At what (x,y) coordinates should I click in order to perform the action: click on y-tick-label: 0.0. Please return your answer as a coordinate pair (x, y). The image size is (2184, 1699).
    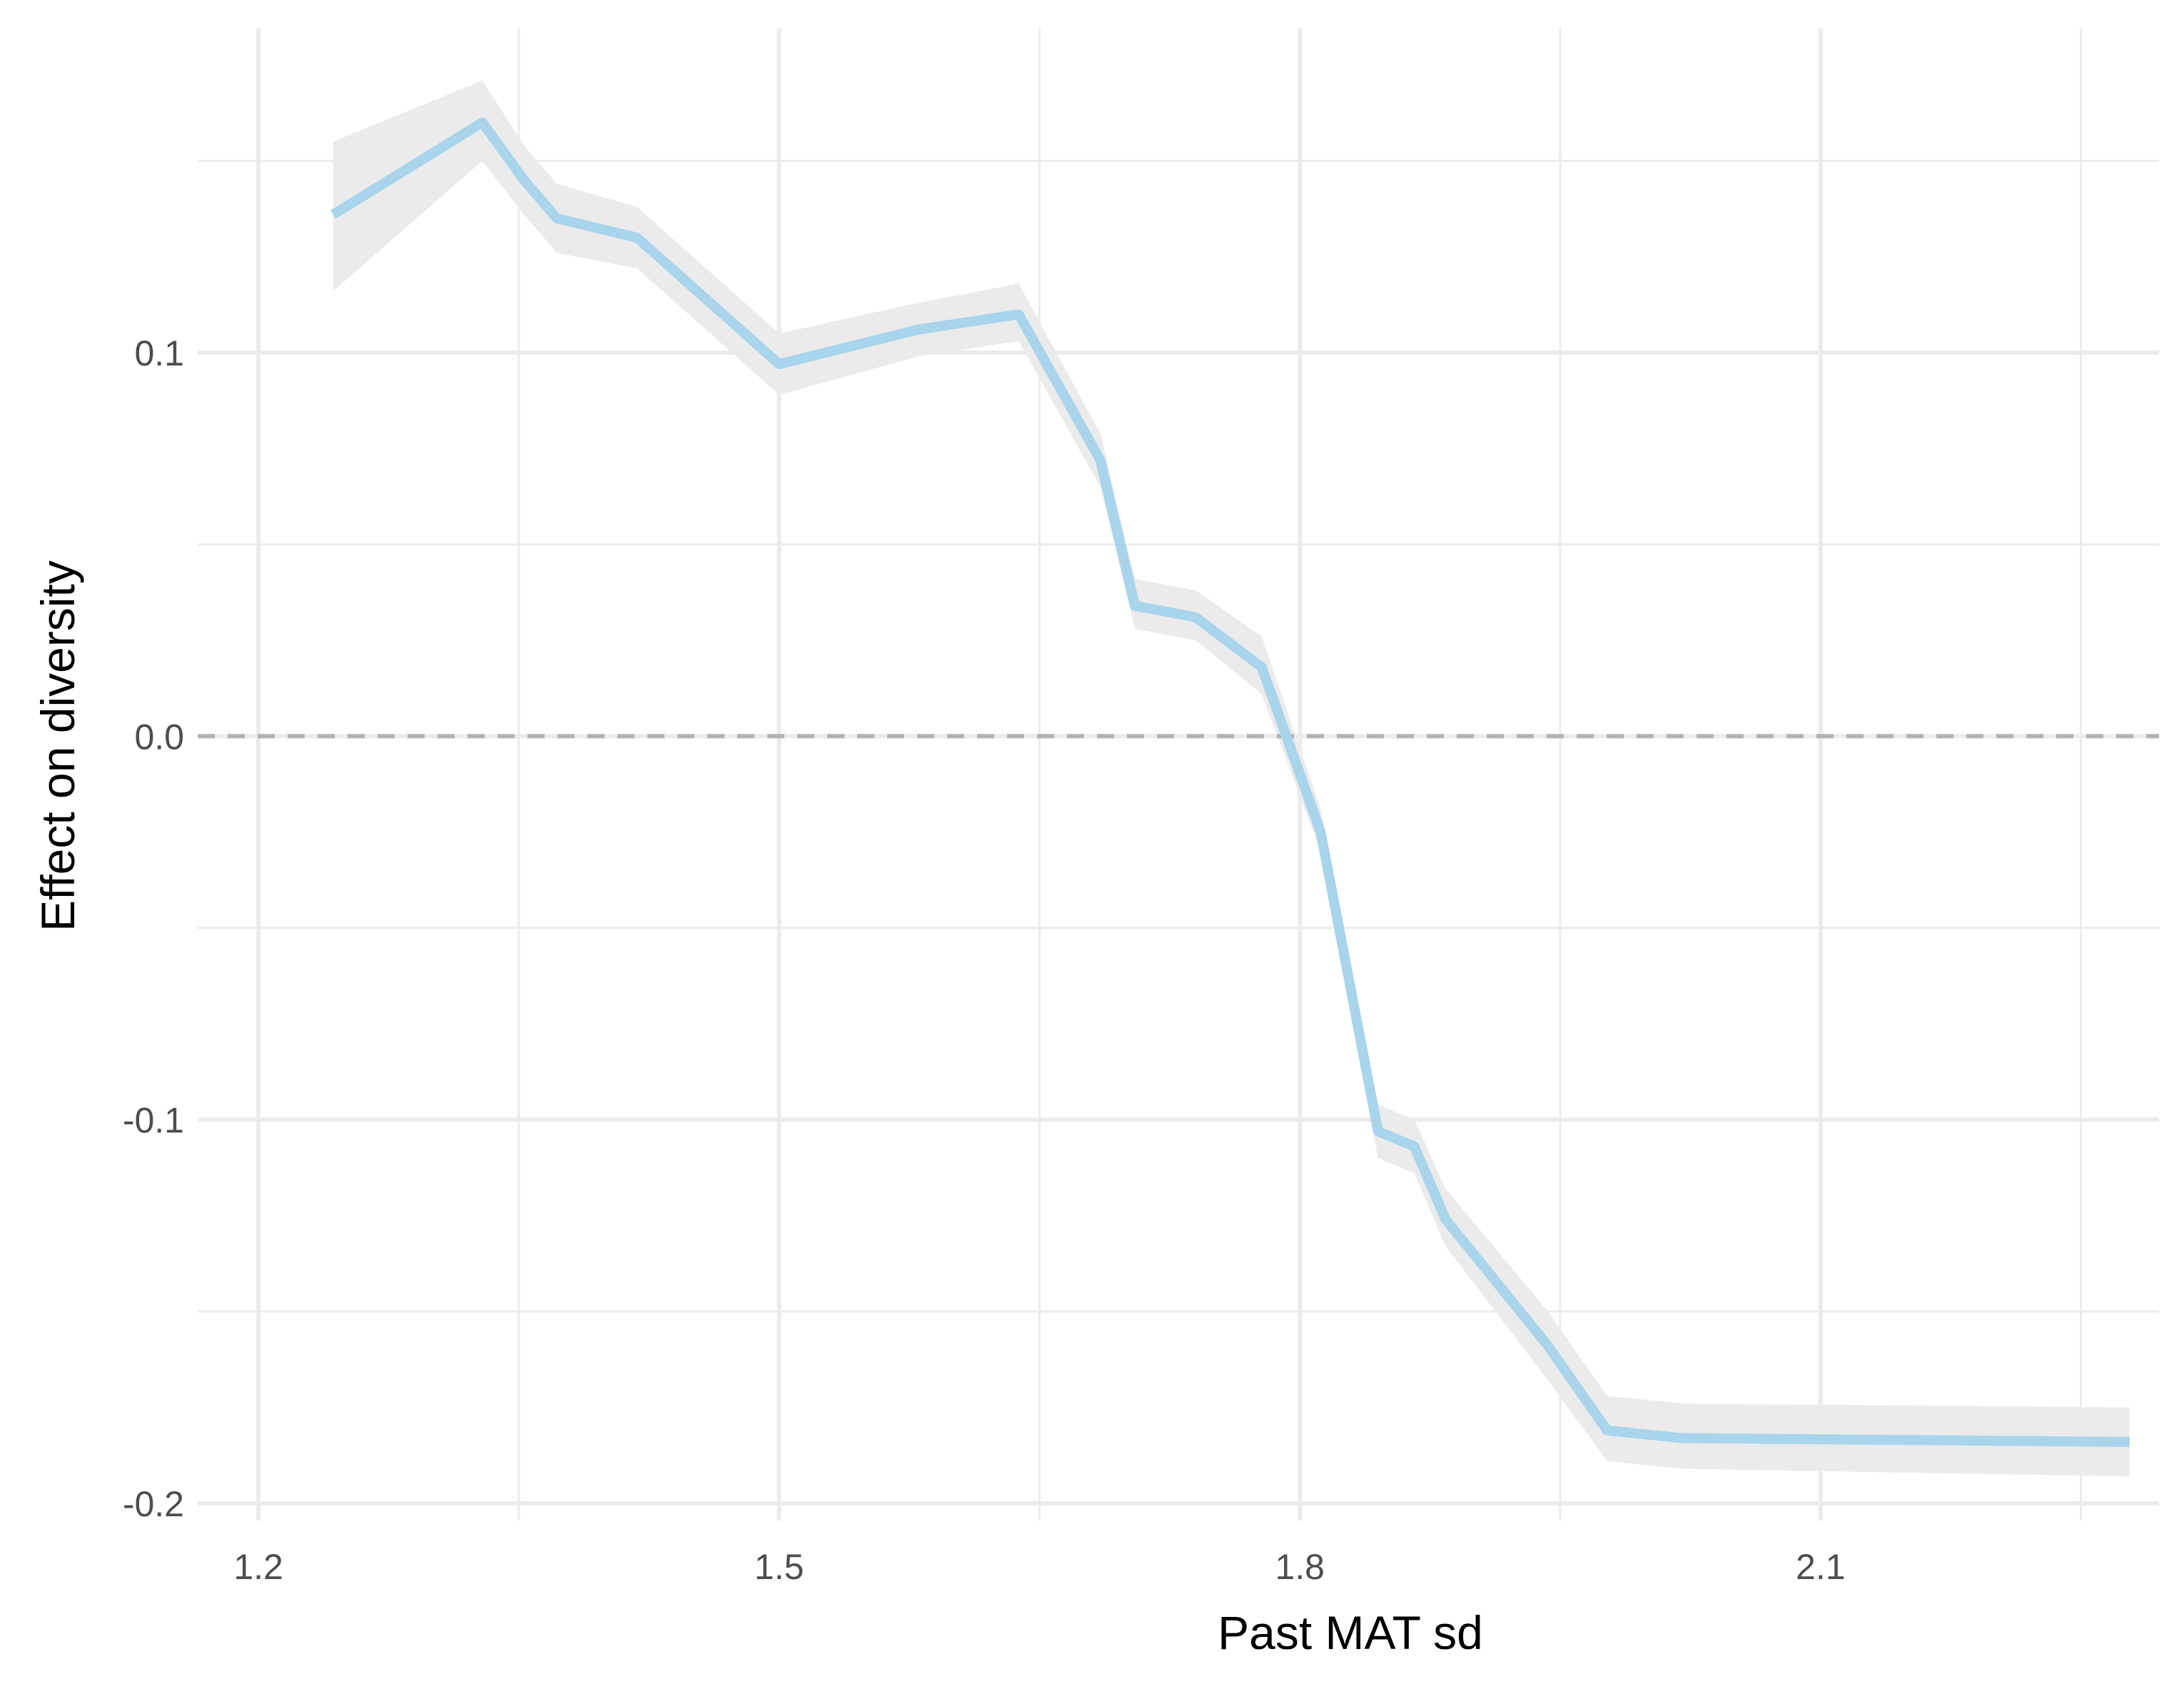
    Looking at the image, I should click on (159, 737).